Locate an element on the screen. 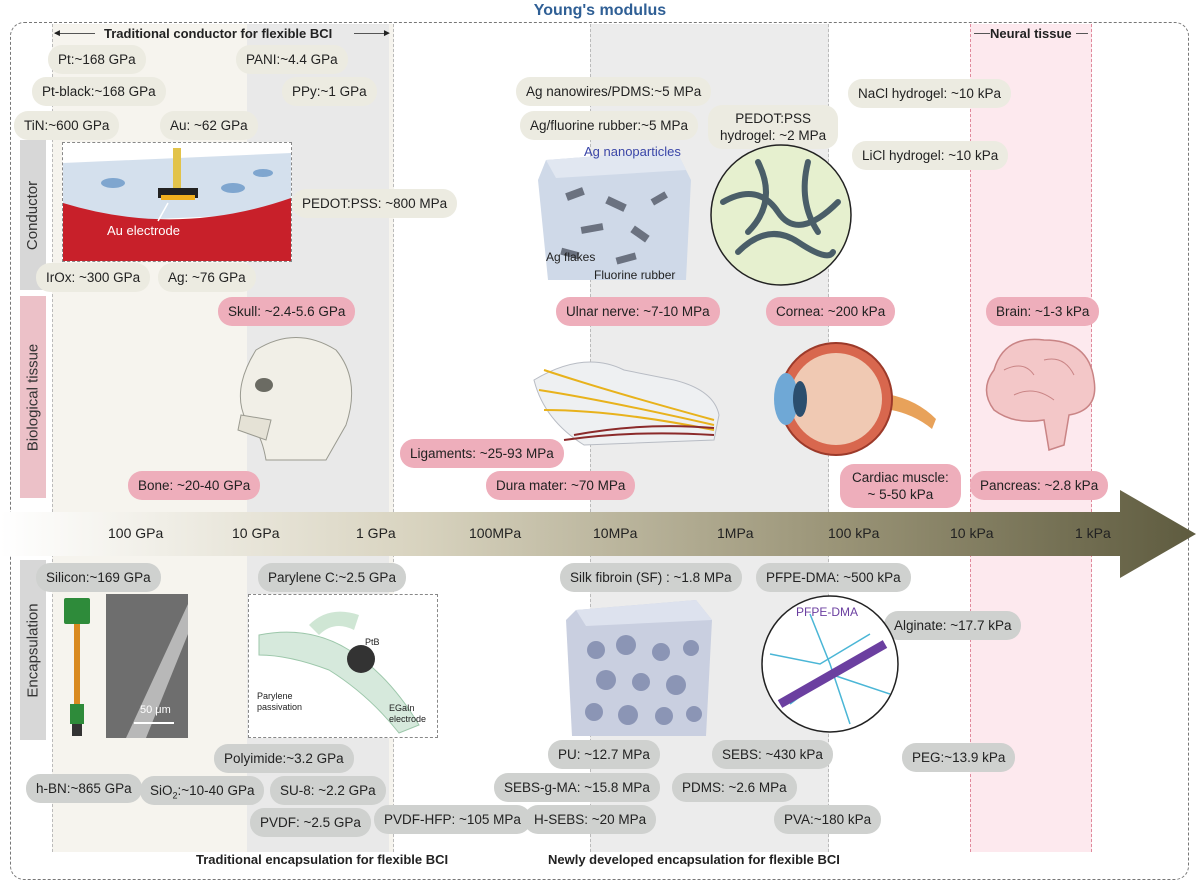 This screenshot has width=1200, height=888. parylene-illustration: PtB Parylene passivation EGaIn electrode is located at coordinates (343, 666).